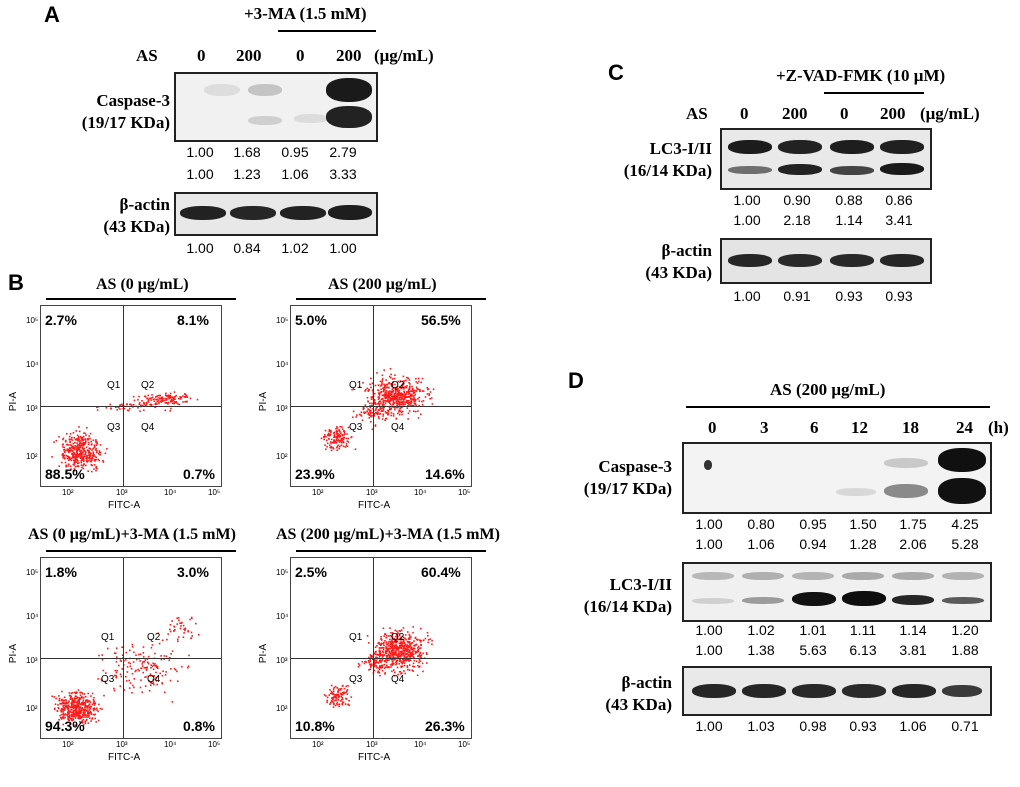 This screenshot has width=1020, height=787. I want to click on panel-c-lc3-label: LC3-I/II (16/14 KDa), so click(667, 159).